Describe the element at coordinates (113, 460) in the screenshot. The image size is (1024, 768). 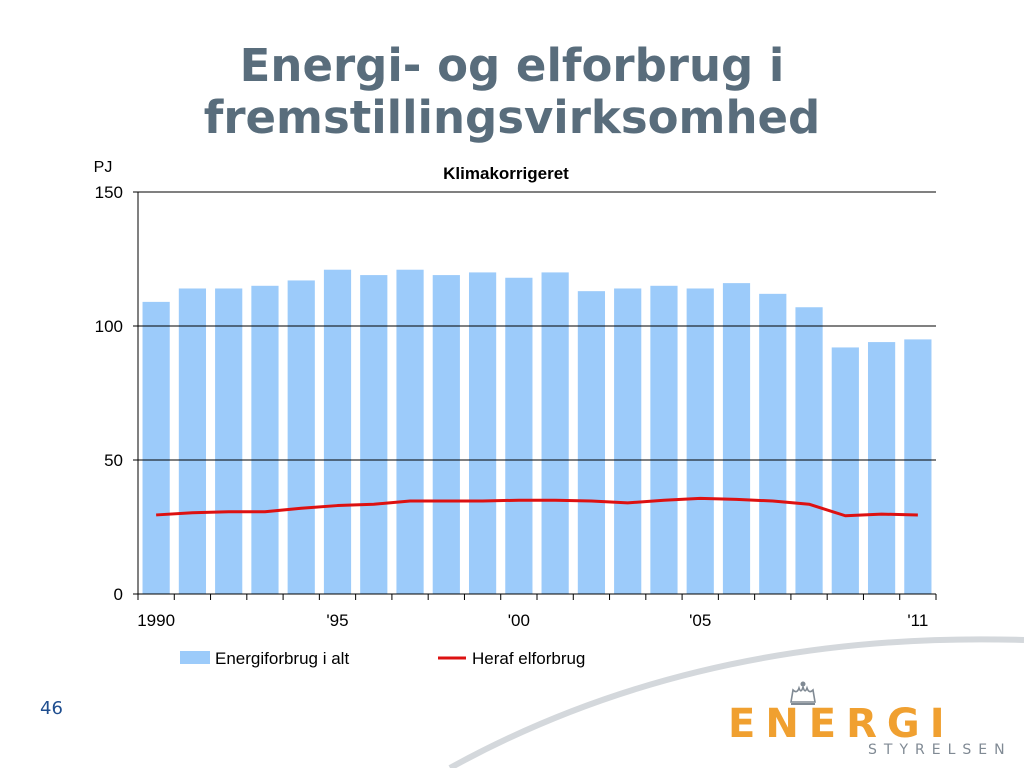
I see `y-tick-label: 50` at that location.